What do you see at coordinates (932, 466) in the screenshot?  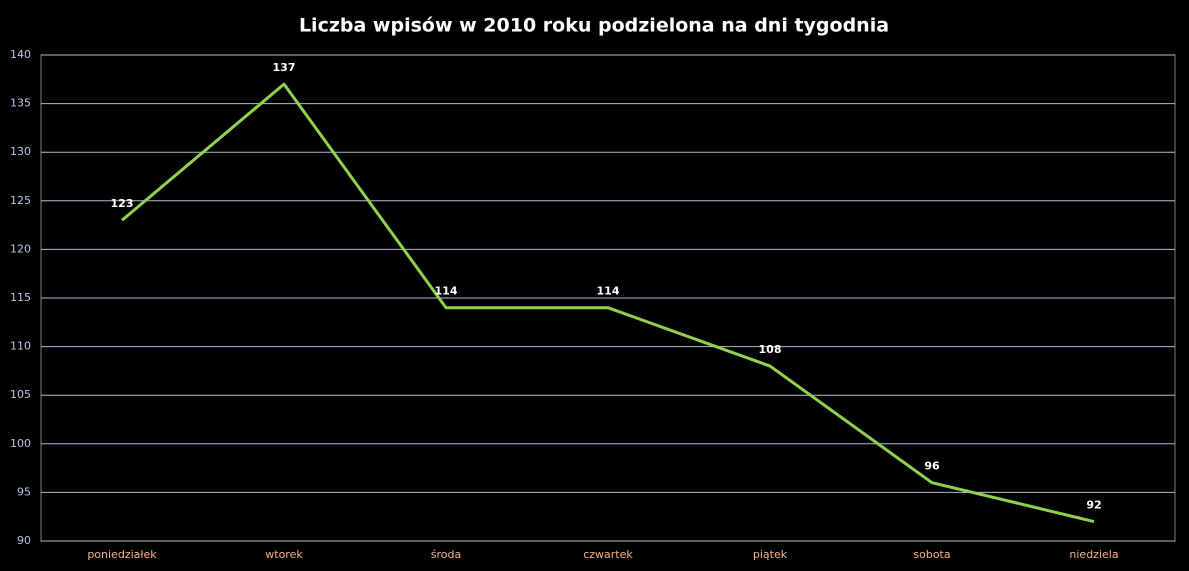 I see `value-label: 96` at bounding box center [932, 466].